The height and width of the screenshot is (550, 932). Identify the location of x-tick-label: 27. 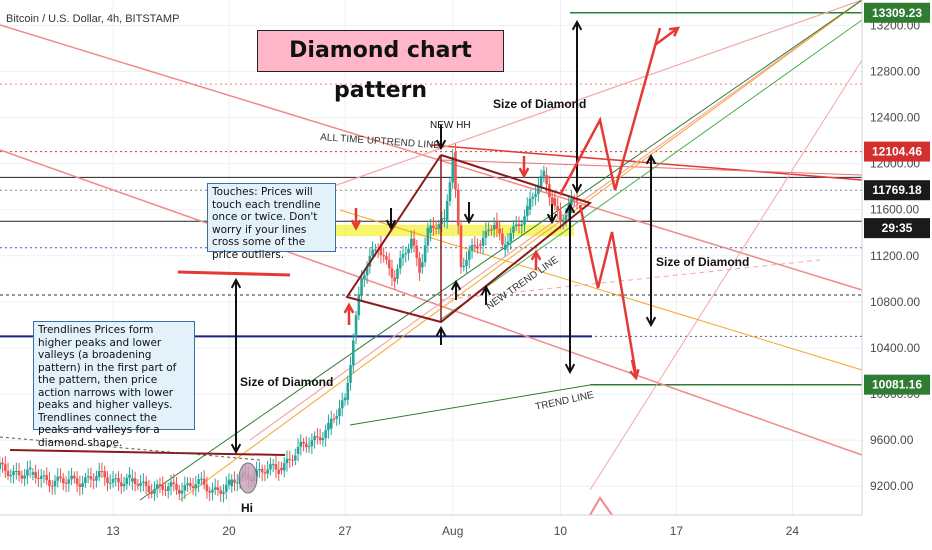
(345, 531).